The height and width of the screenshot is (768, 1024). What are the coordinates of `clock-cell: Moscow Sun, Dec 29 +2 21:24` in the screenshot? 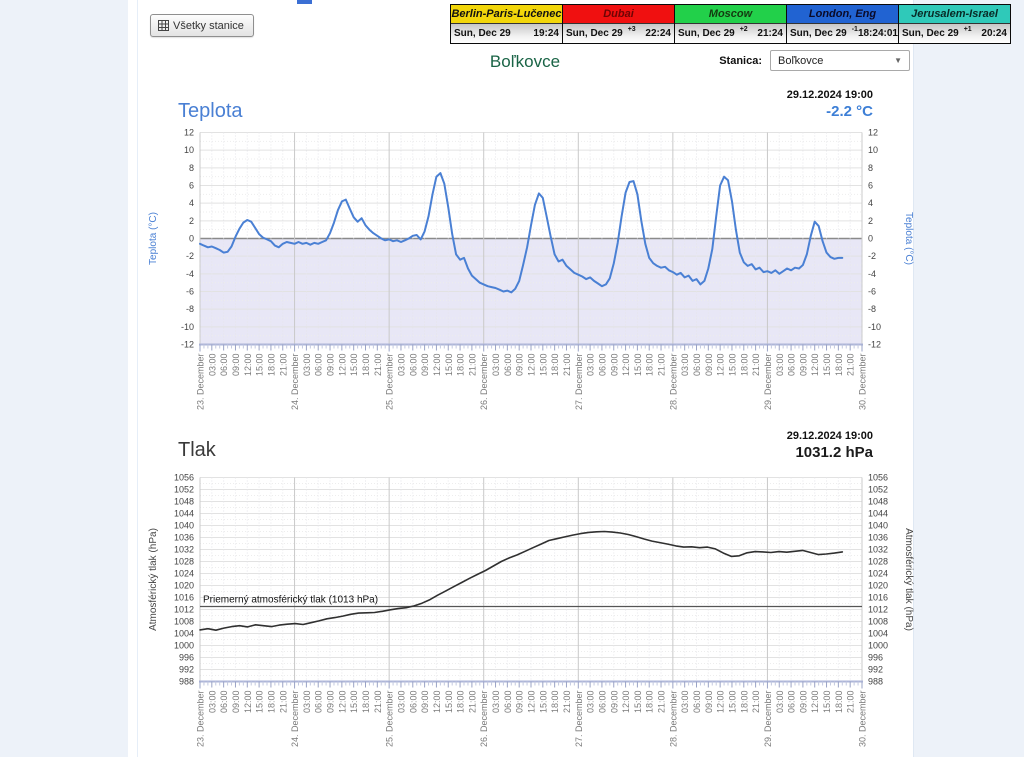 It's located at (731, 24).